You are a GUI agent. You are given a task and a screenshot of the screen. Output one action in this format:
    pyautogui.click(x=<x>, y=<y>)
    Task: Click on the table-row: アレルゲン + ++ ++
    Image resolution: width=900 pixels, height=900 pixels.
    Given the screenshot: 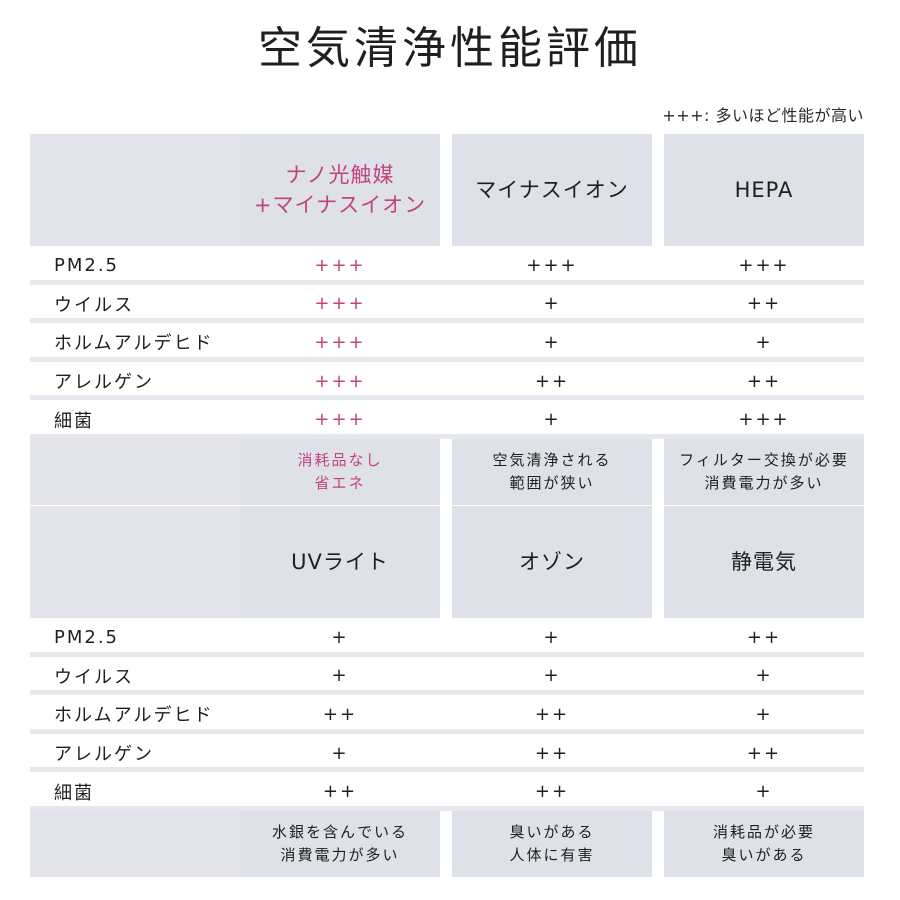 What is the action you would take?
    pyautogui.click(x=447, y=753)
    